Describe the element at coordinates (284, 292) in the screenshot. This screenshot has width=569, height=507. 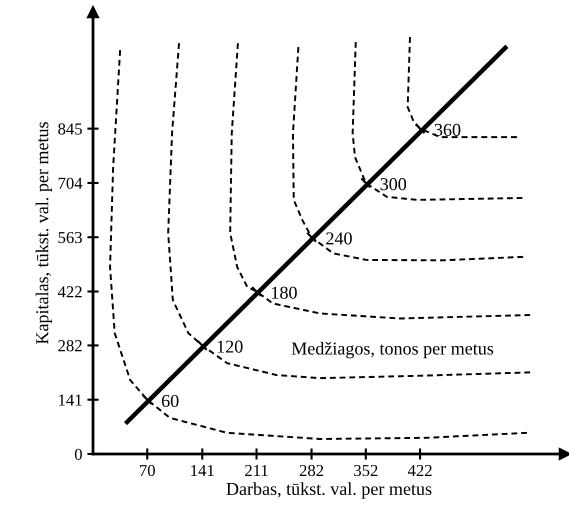
I see `annotation: 180` at that location.